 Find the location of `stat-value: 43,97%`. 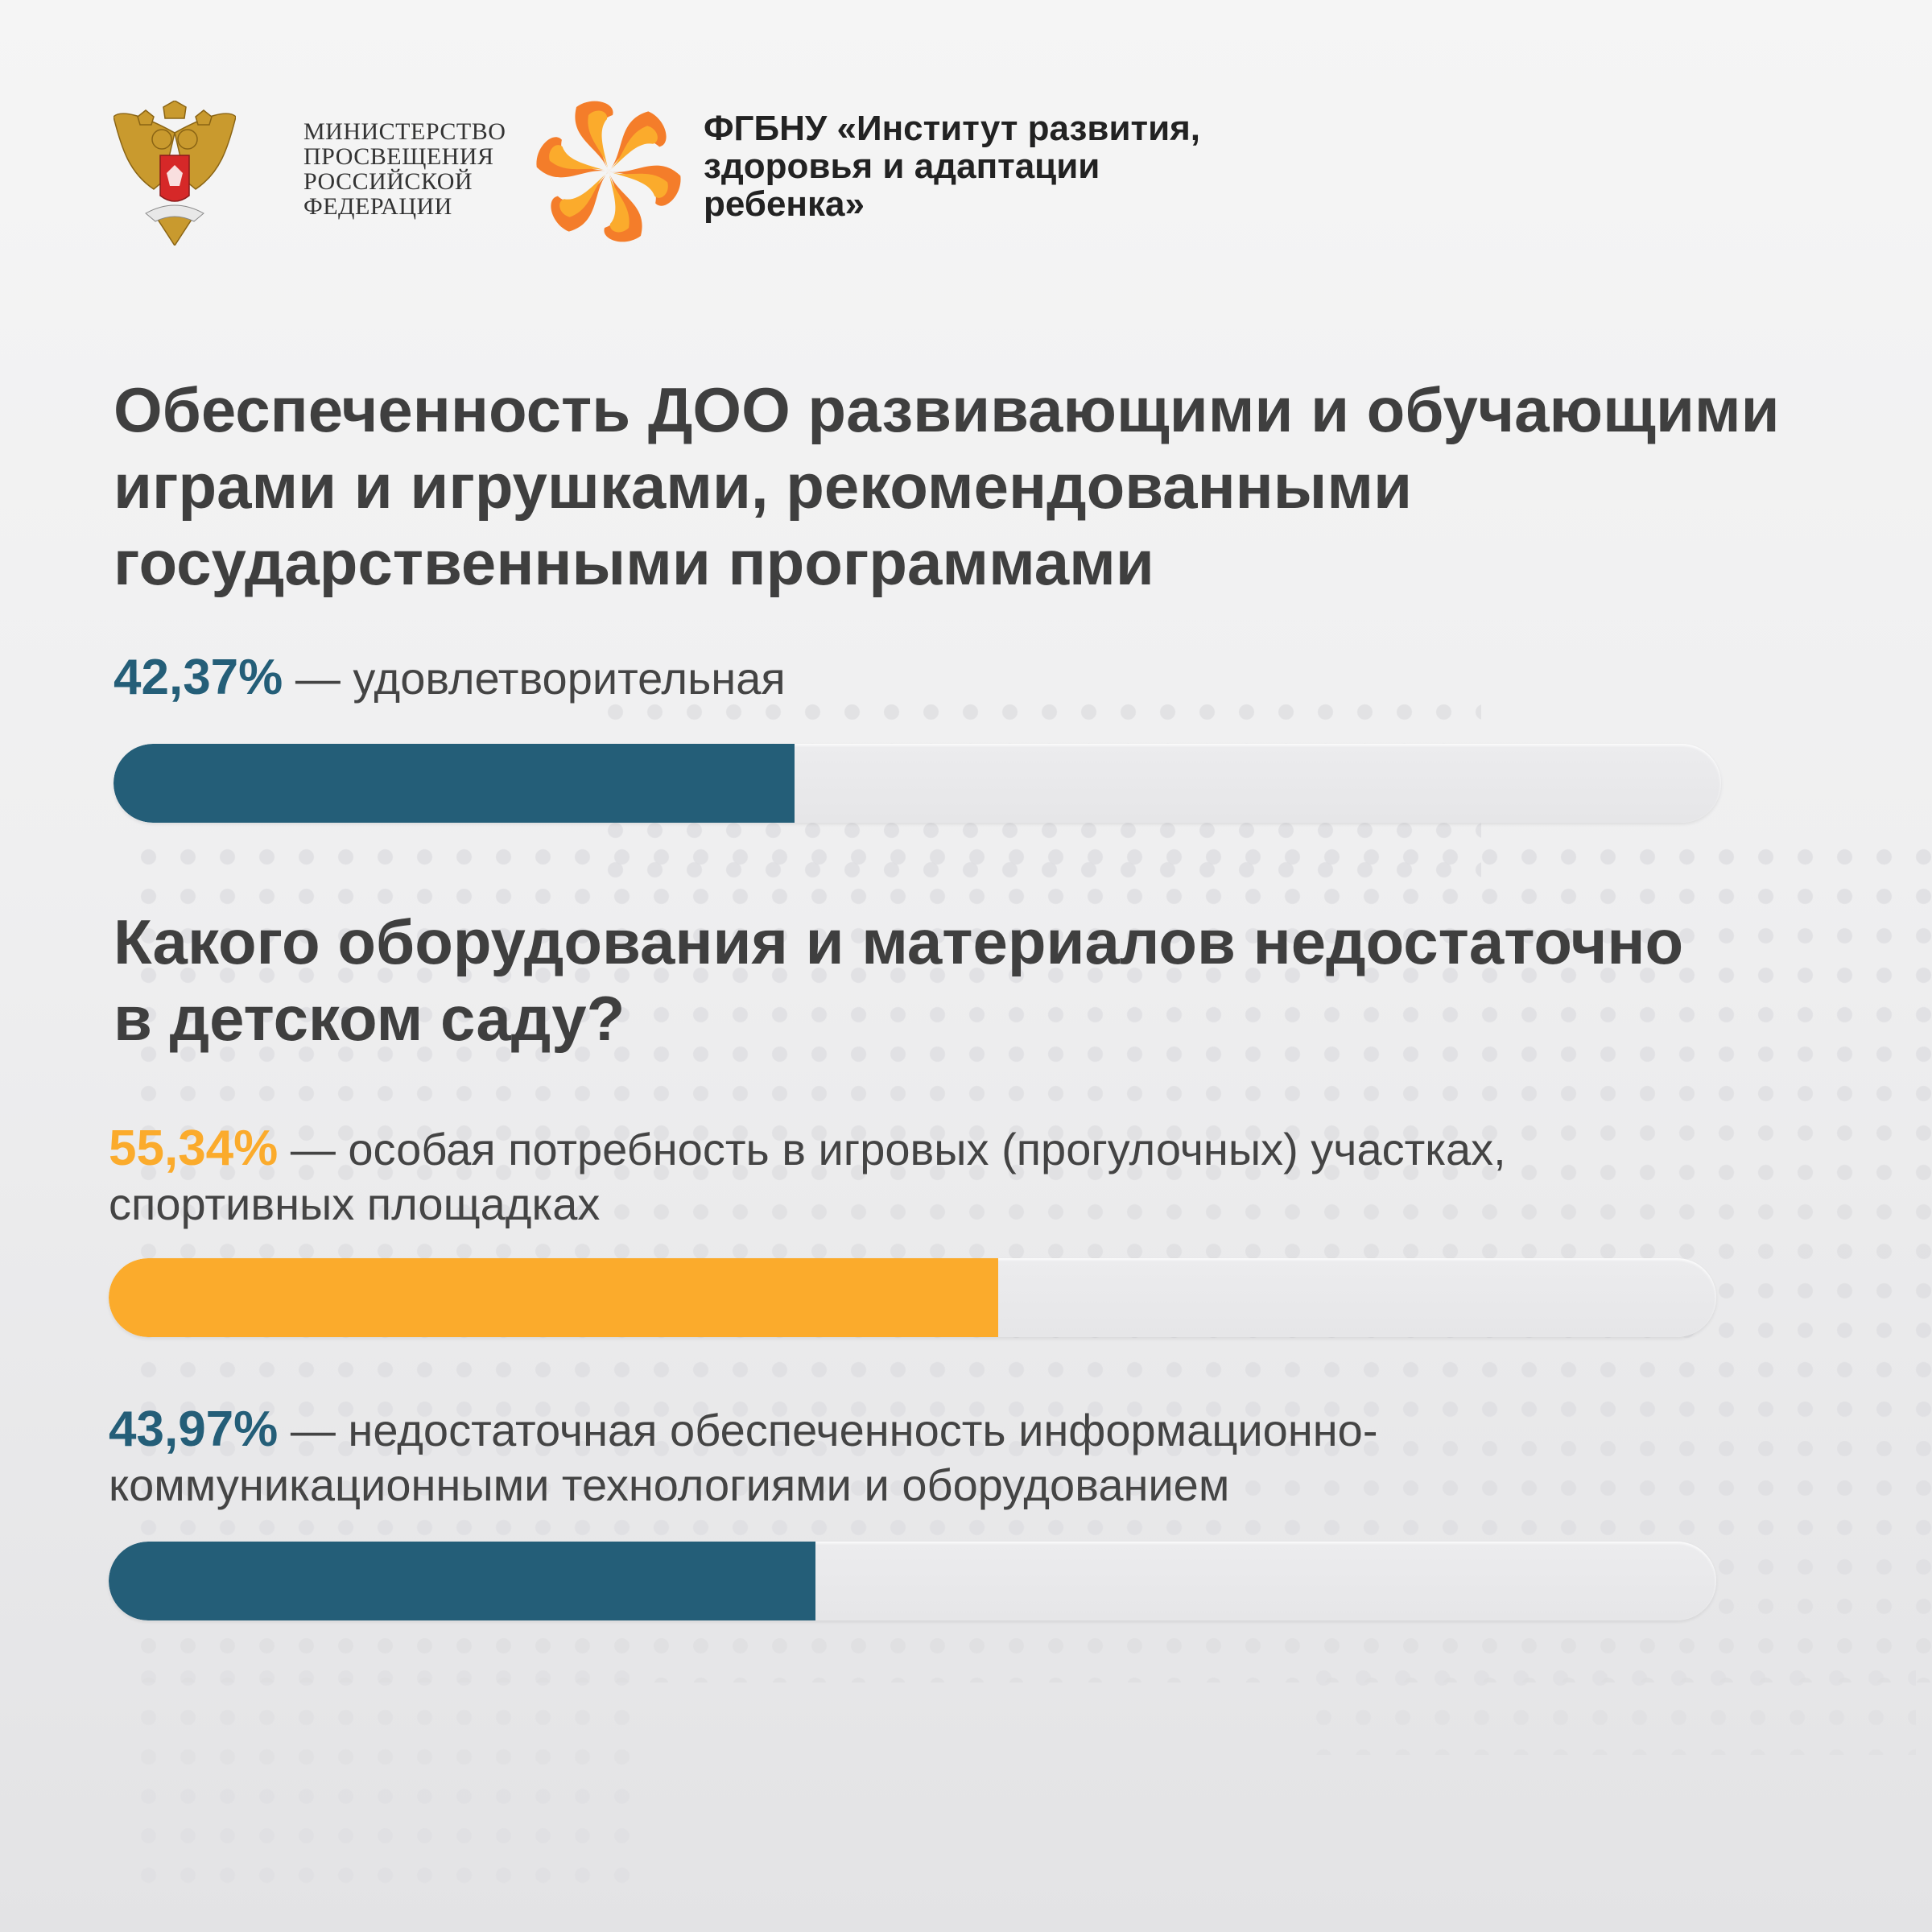

stat-value: 43,97% is located at coordinates (194, 1429).